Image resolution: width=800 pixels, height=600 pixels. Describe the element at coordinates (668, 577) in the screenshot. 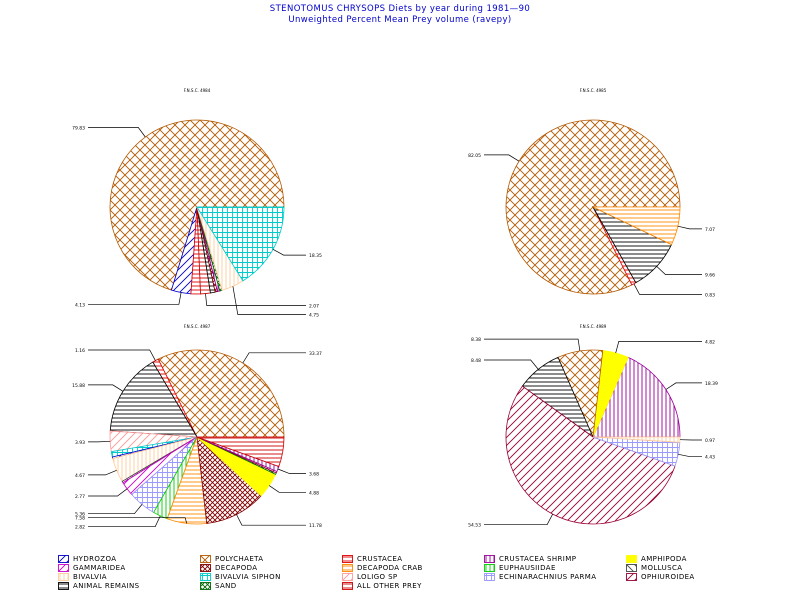

I see `legend-label: OPHIUROIDEA` at that location.